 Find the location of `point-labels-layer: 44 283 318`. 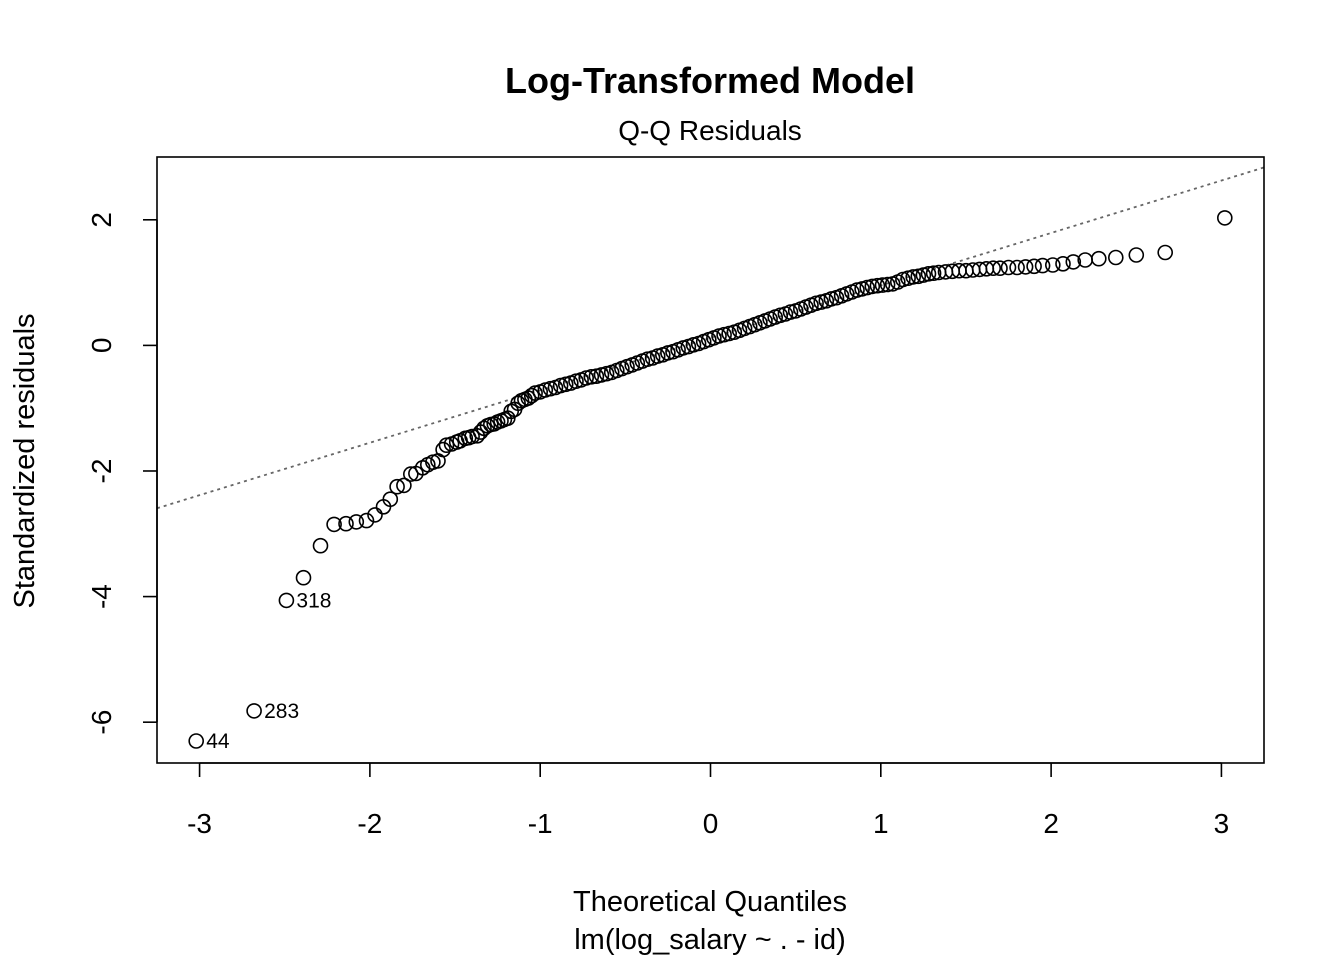

point-labels-layer: 44 283 318 is located at coordinates (268, 671).